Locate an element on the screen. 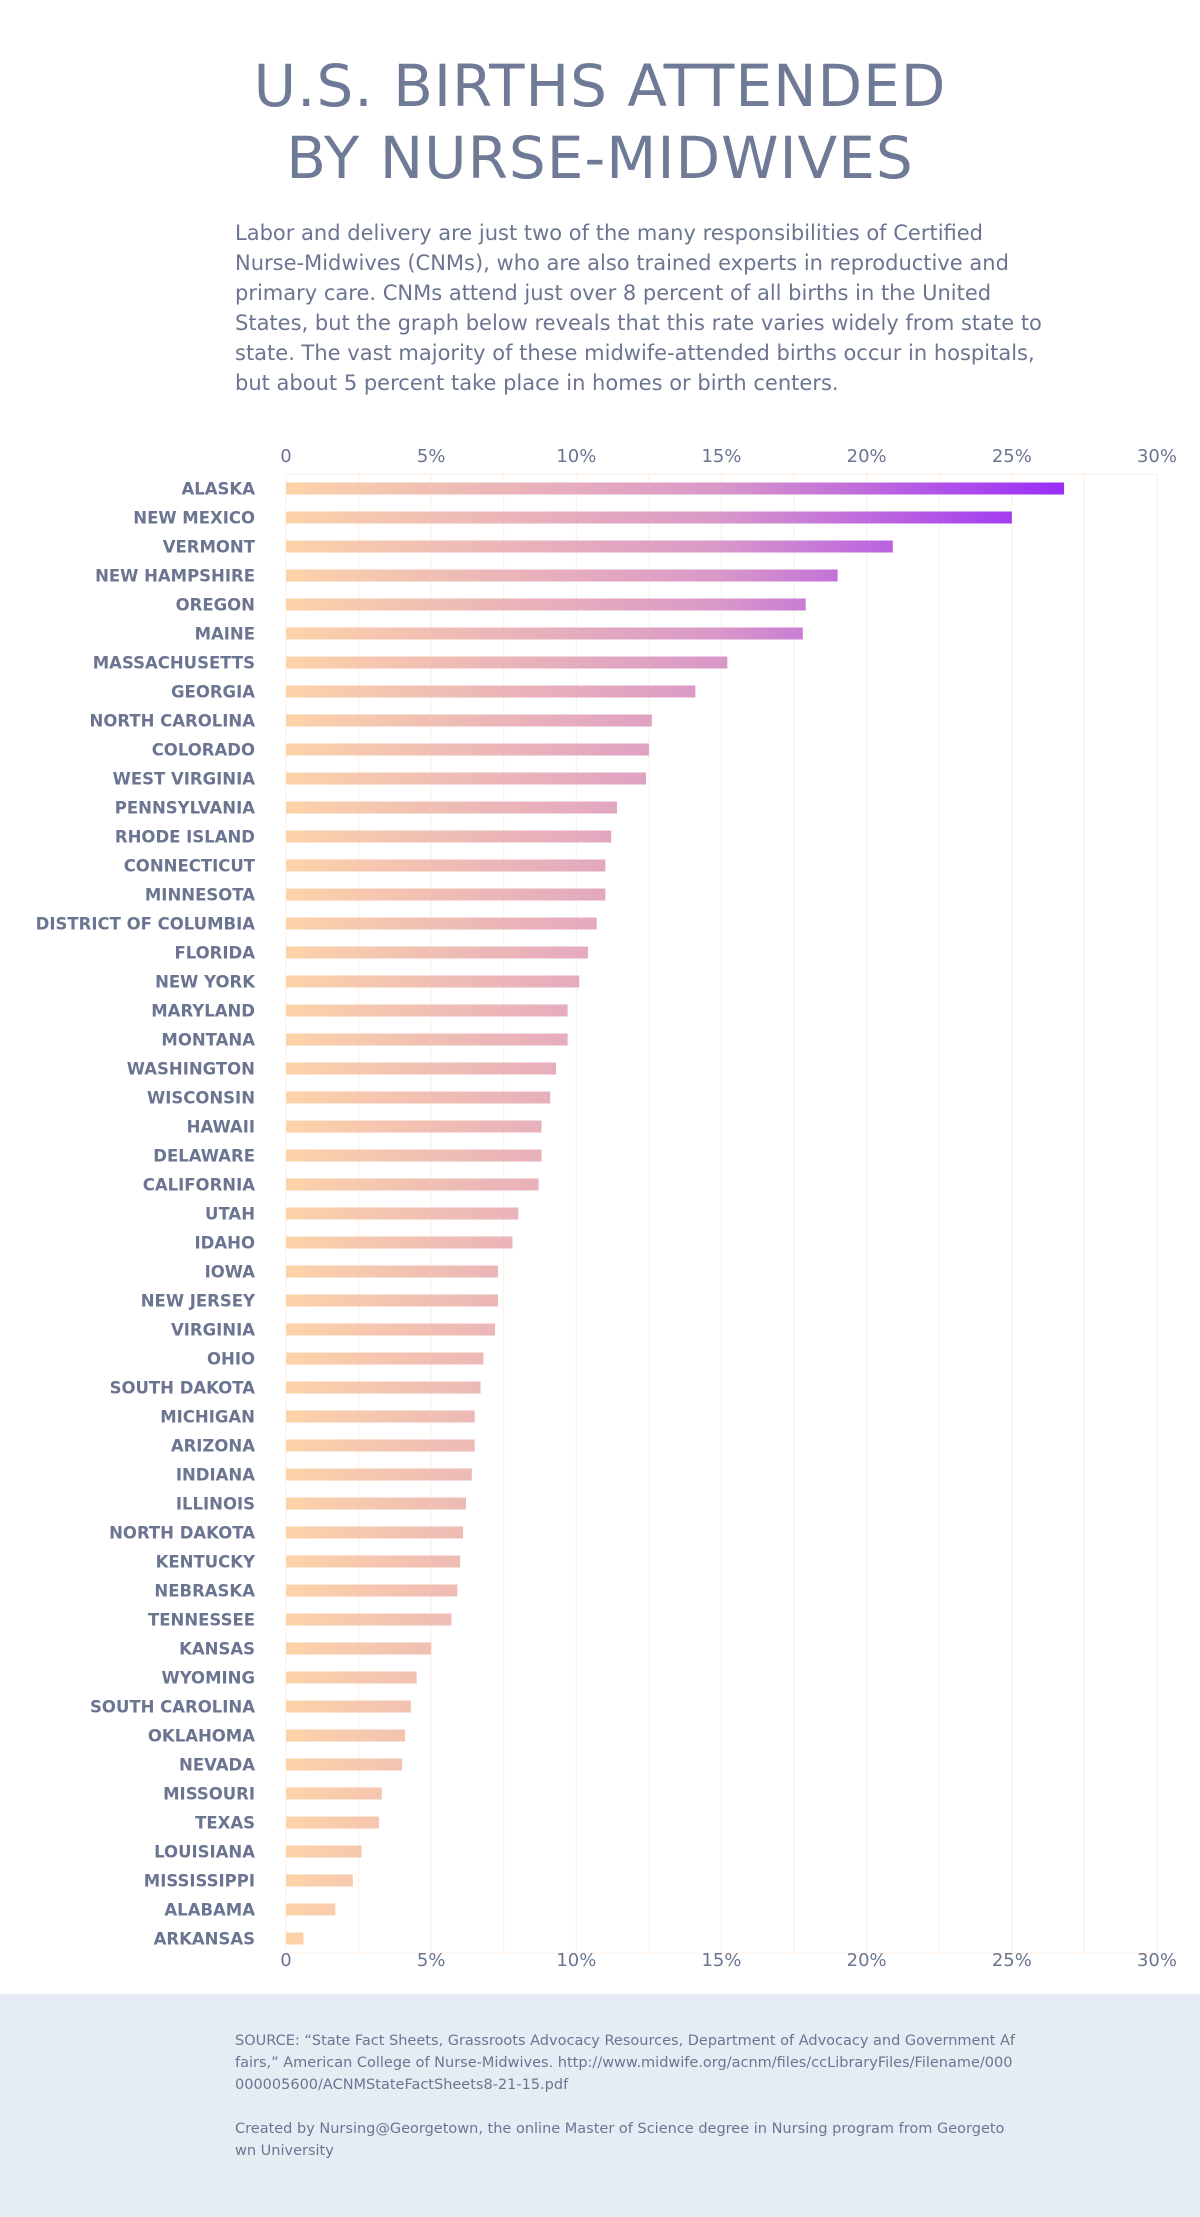 This screenshot has width=1200, height=2217. category-label: COLORADO is located at coordinates (203, 750).